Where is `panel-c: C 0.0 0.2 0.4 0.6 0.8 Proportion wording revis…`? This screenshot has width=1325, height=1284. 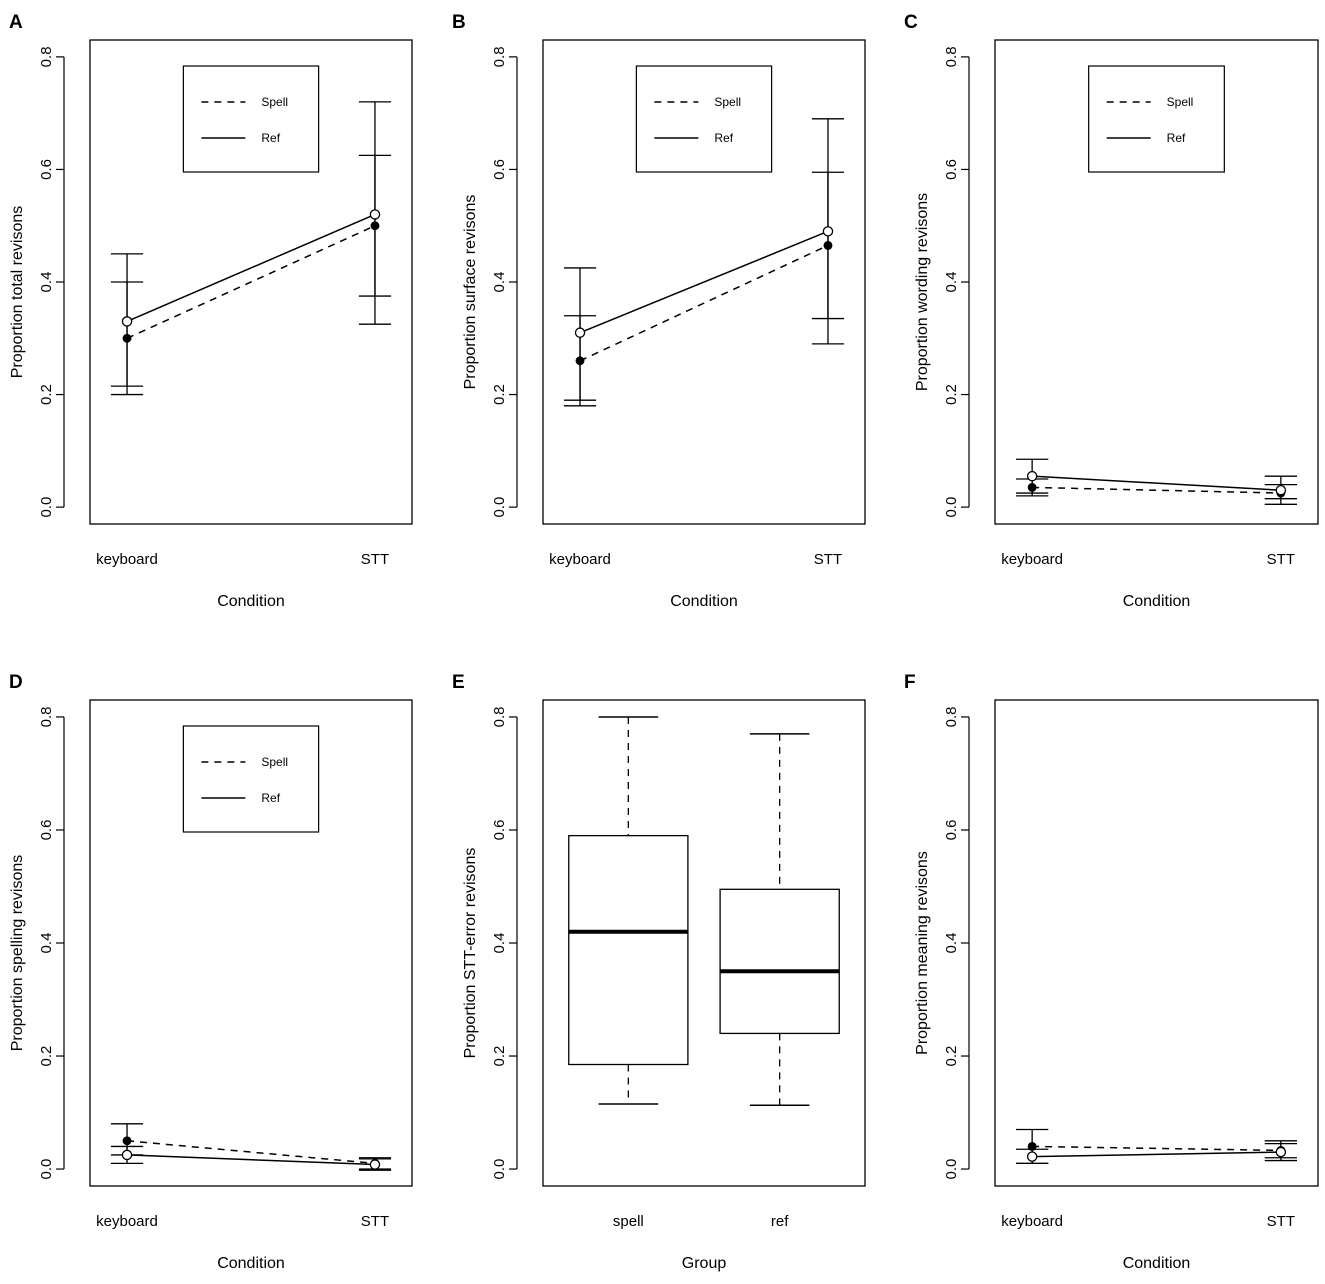 panel-c: C 0.0 0.2 0.4 0.6 0.8 Proportion wording revis… is located at coordinates (1111, 311).